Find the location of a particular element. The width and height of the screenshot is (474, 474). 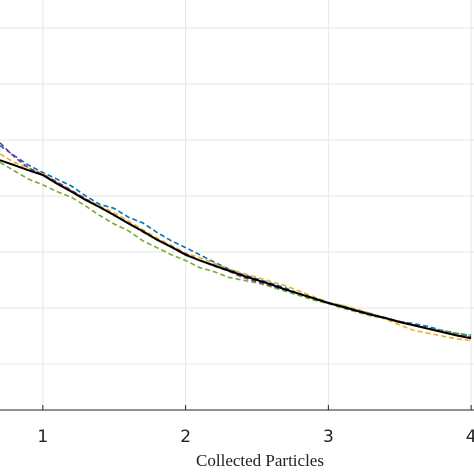

x-tick-label: 4 is located at coordinates (470, 437).